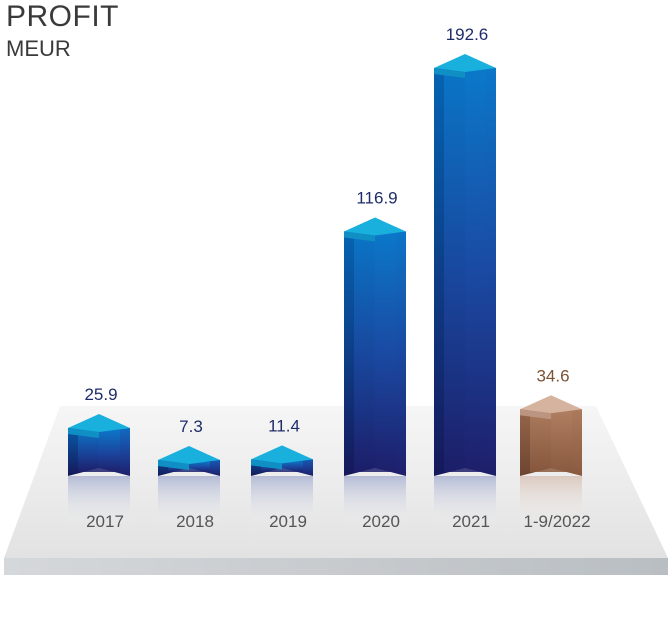  What do you see at coordinates (467, 34) in the screenshot?
I see `bar-value-label: 192.6` at bounding box center [467, 34].